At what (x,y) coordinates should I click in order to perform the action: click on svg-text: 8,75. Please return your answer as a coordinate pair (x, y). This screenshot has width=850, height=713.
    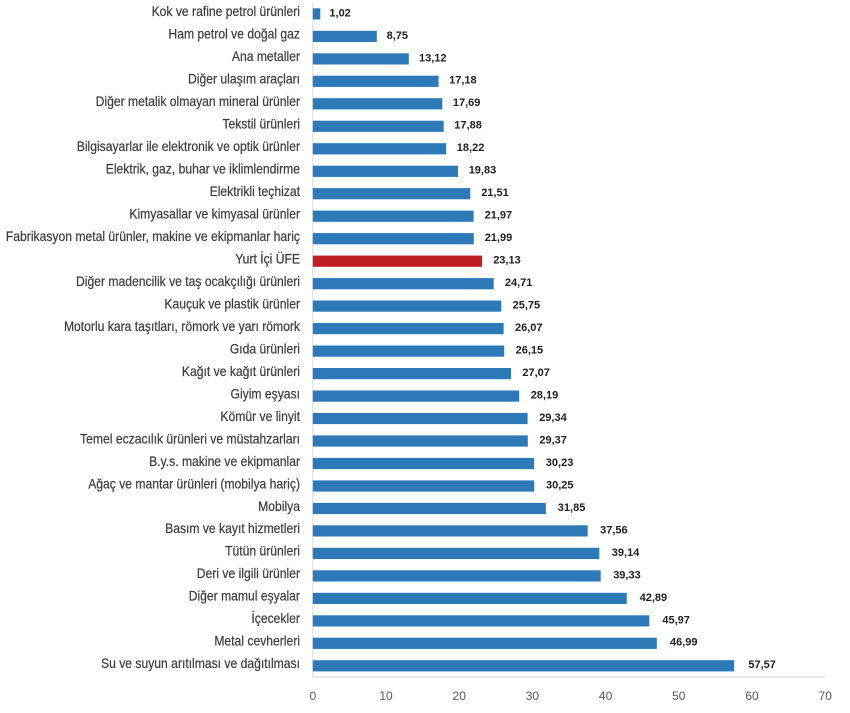
    Looking at the image, I should click on (397, 36).